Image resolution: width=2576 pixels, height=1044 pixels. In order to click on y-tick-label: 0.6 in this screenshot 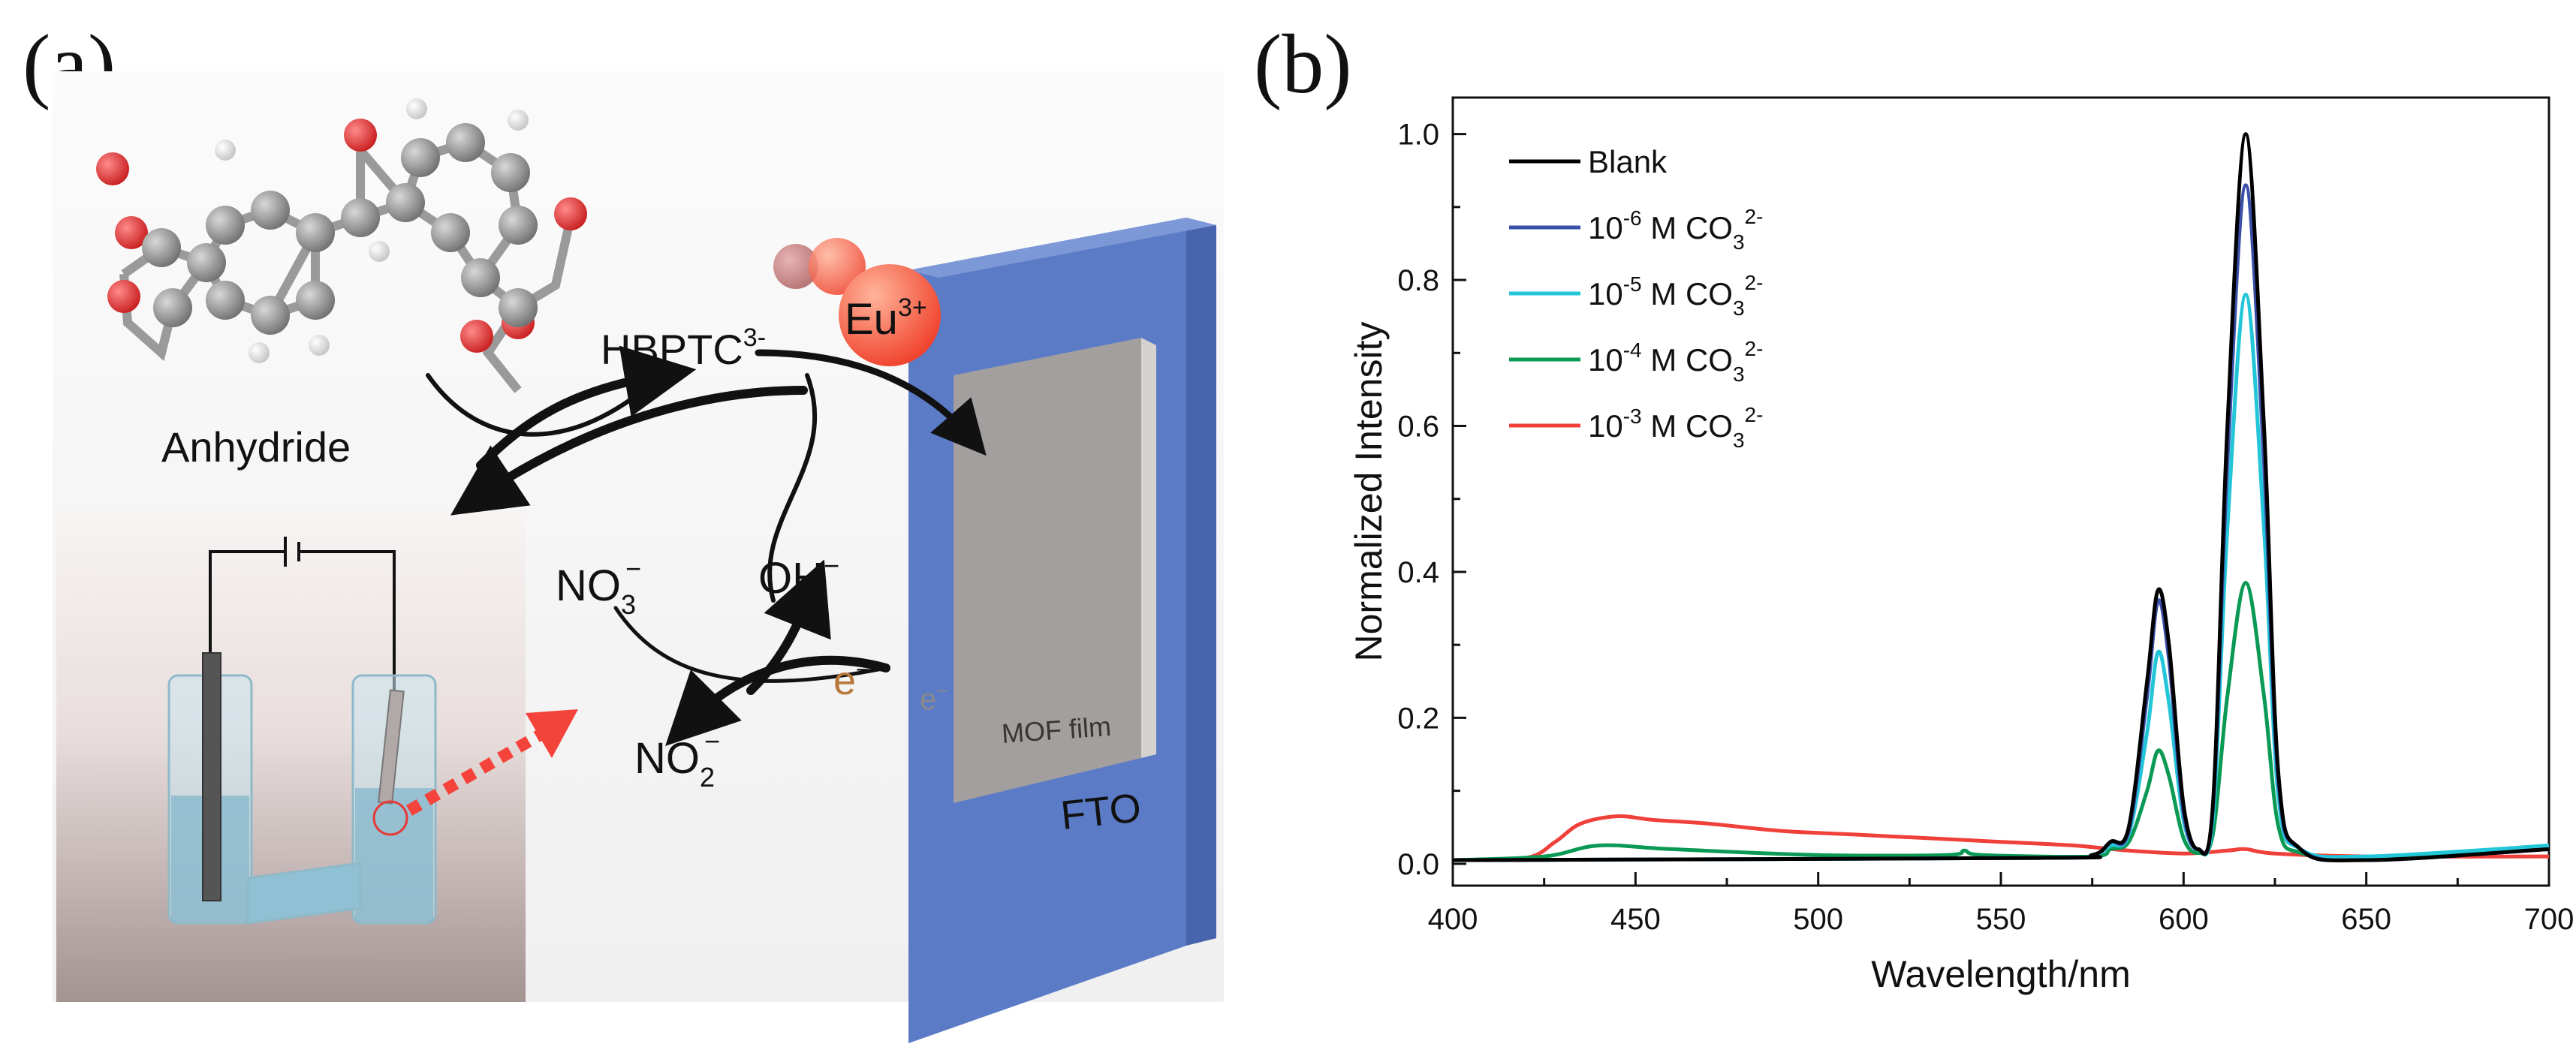, I will do `click(1418, 427)`.